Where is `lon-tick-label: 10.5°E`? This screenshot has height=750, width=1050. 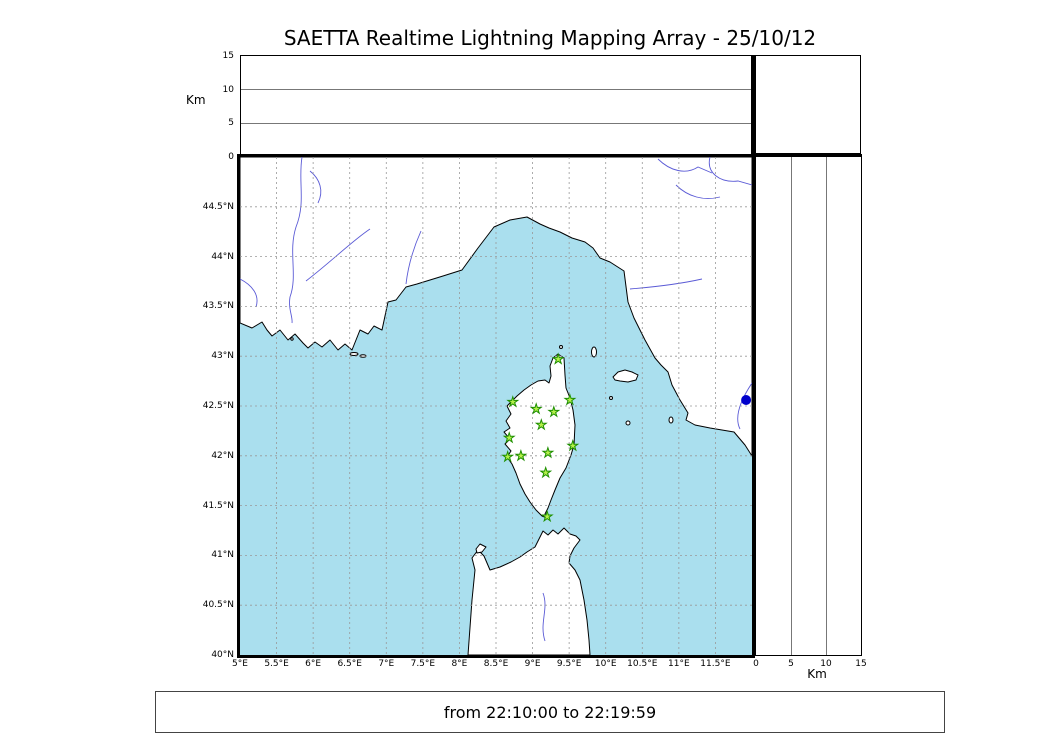 lon-tick-label: 10.5°E is located at coordinates (642, 664).